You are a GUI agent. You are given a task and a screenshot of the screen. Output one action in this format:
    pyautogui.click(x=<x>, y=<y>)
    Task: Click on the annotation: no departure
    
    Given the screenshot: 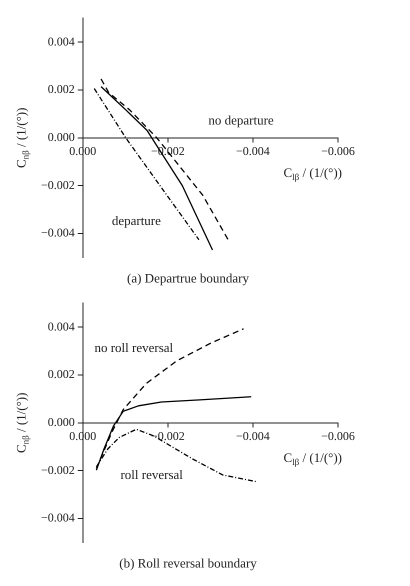 What is the action you would take?
    pyautogui.click(x=241, y=120)
    